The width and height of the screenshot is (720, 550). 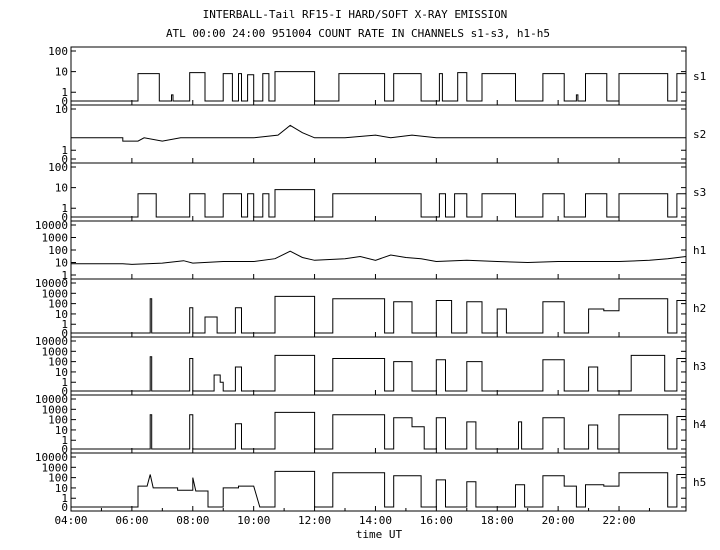 What do you see at coordinates (192, 520) in the screenshot?
I see `x-tick-label: 08:00` at bounding box center [192, 520].